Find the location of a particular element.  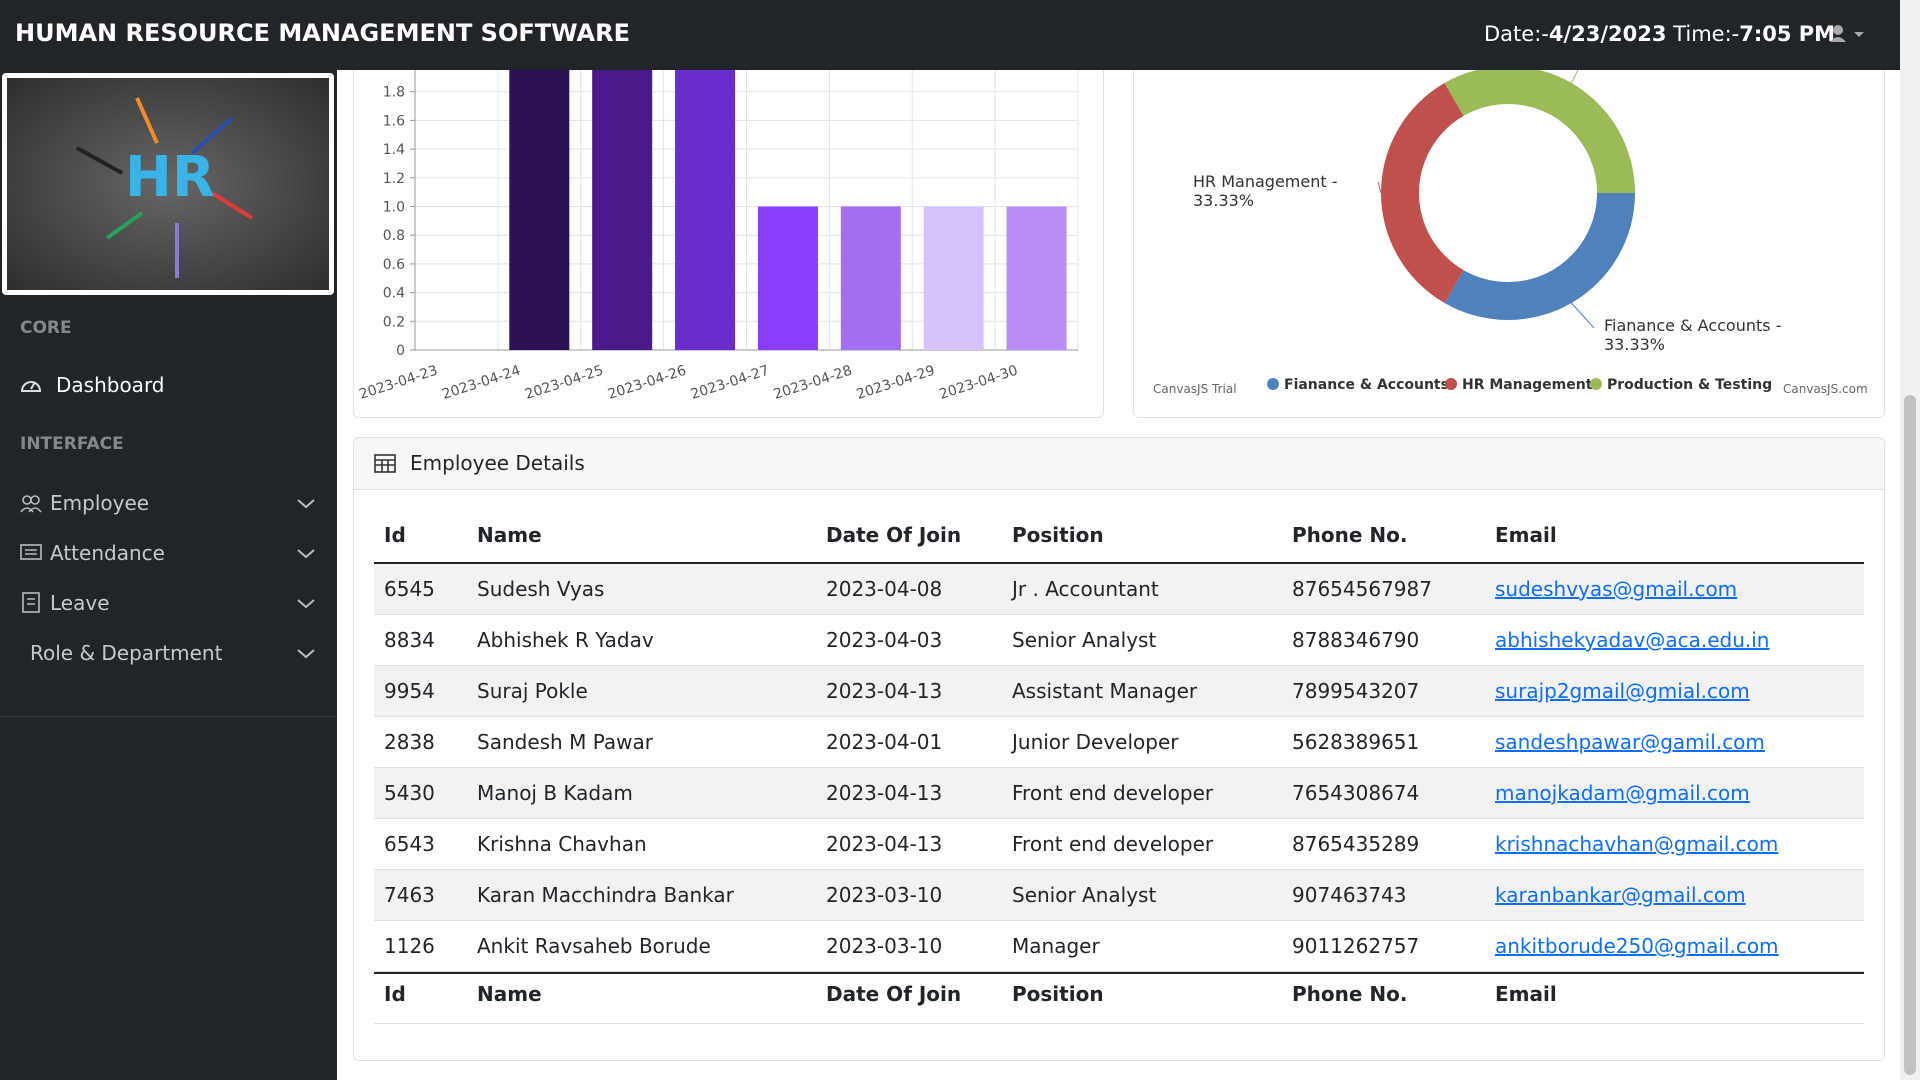

nav-item: Attendance is located at coordinates (107, 553).